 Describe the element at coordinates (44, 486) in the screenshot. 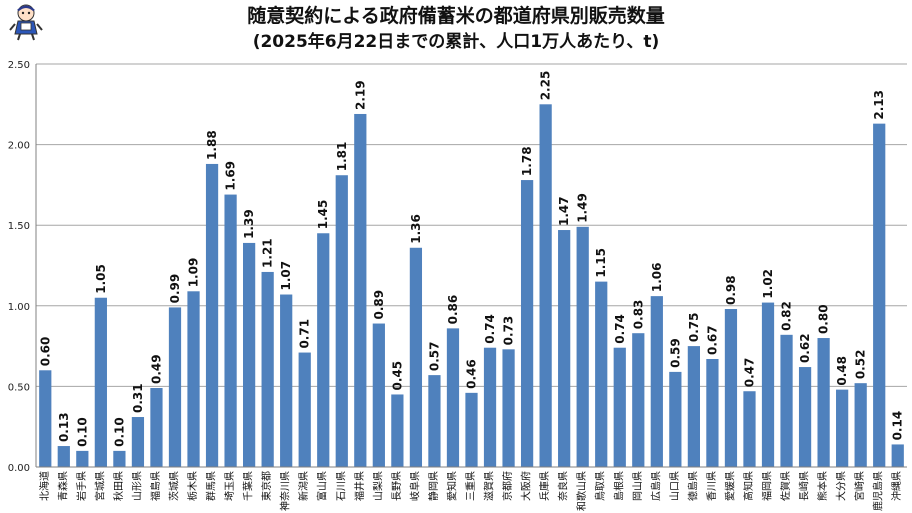

I see `x-tick-label: 北海道` at that location.